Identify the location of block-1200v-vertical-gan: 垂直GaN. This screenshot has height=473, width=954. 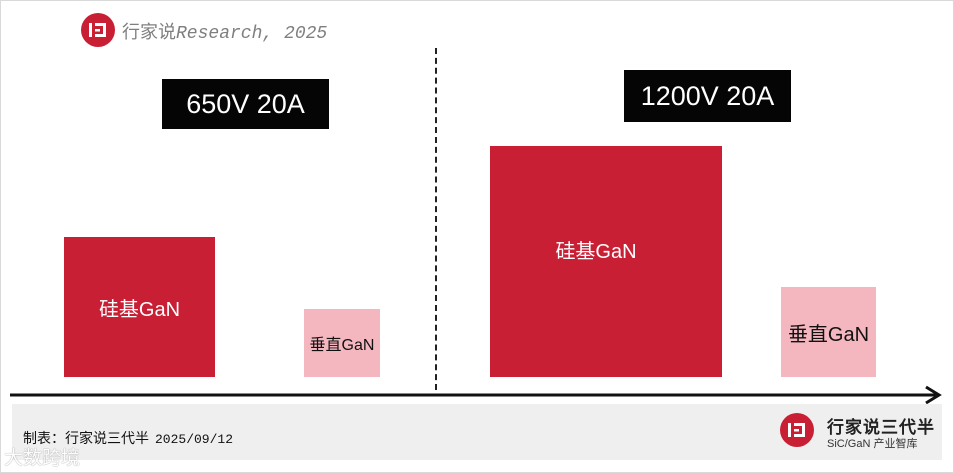
(828, 332).